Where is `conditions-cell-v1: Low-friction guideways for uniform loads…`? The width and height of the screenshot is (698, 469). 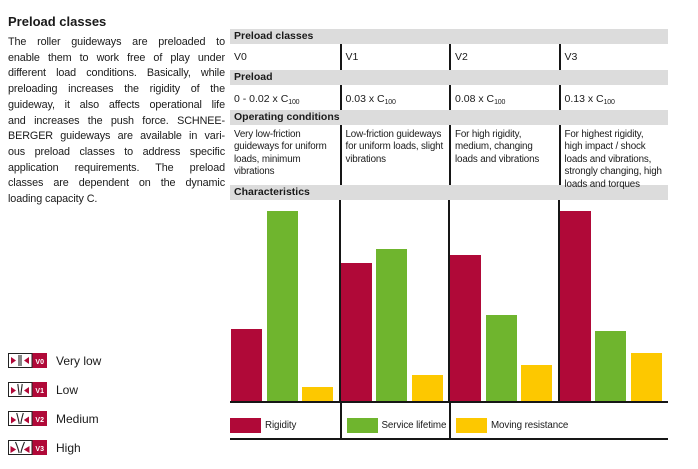
conditions-cell-v1: Low-friction guideways for uniform loads… is located at coordinates (394, 155).